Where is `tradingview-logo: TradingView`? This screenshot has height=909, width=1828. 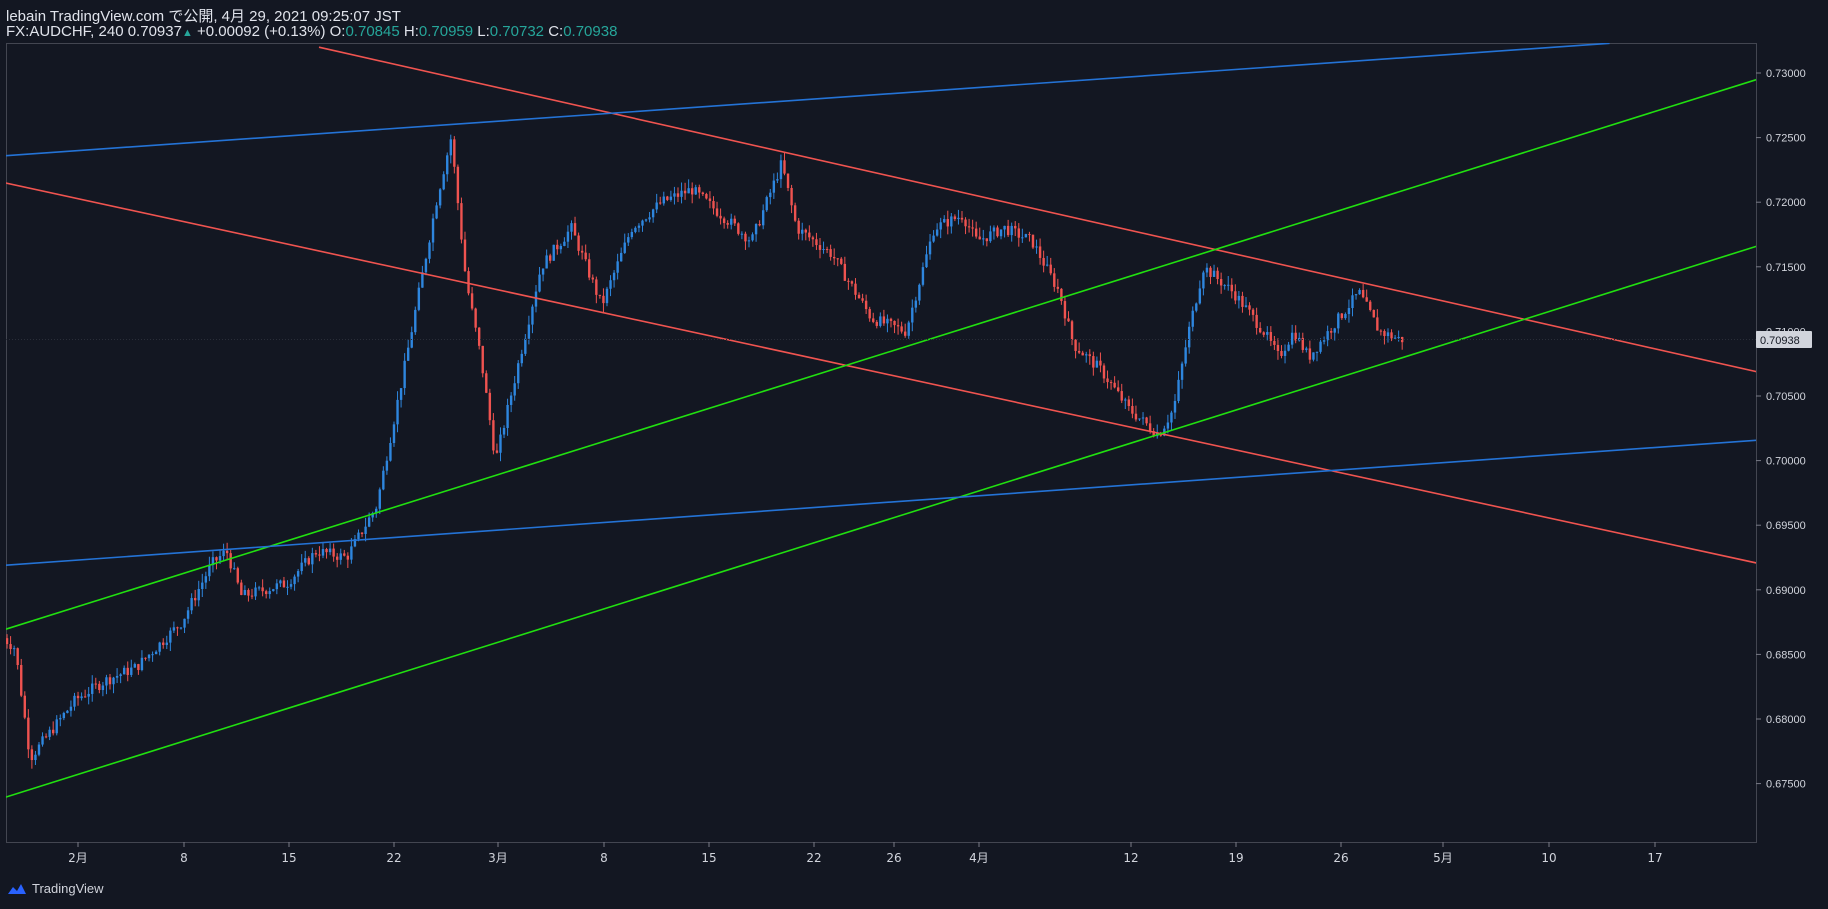 tradingview-logo: TradingView is located at coordinates (55, 888).